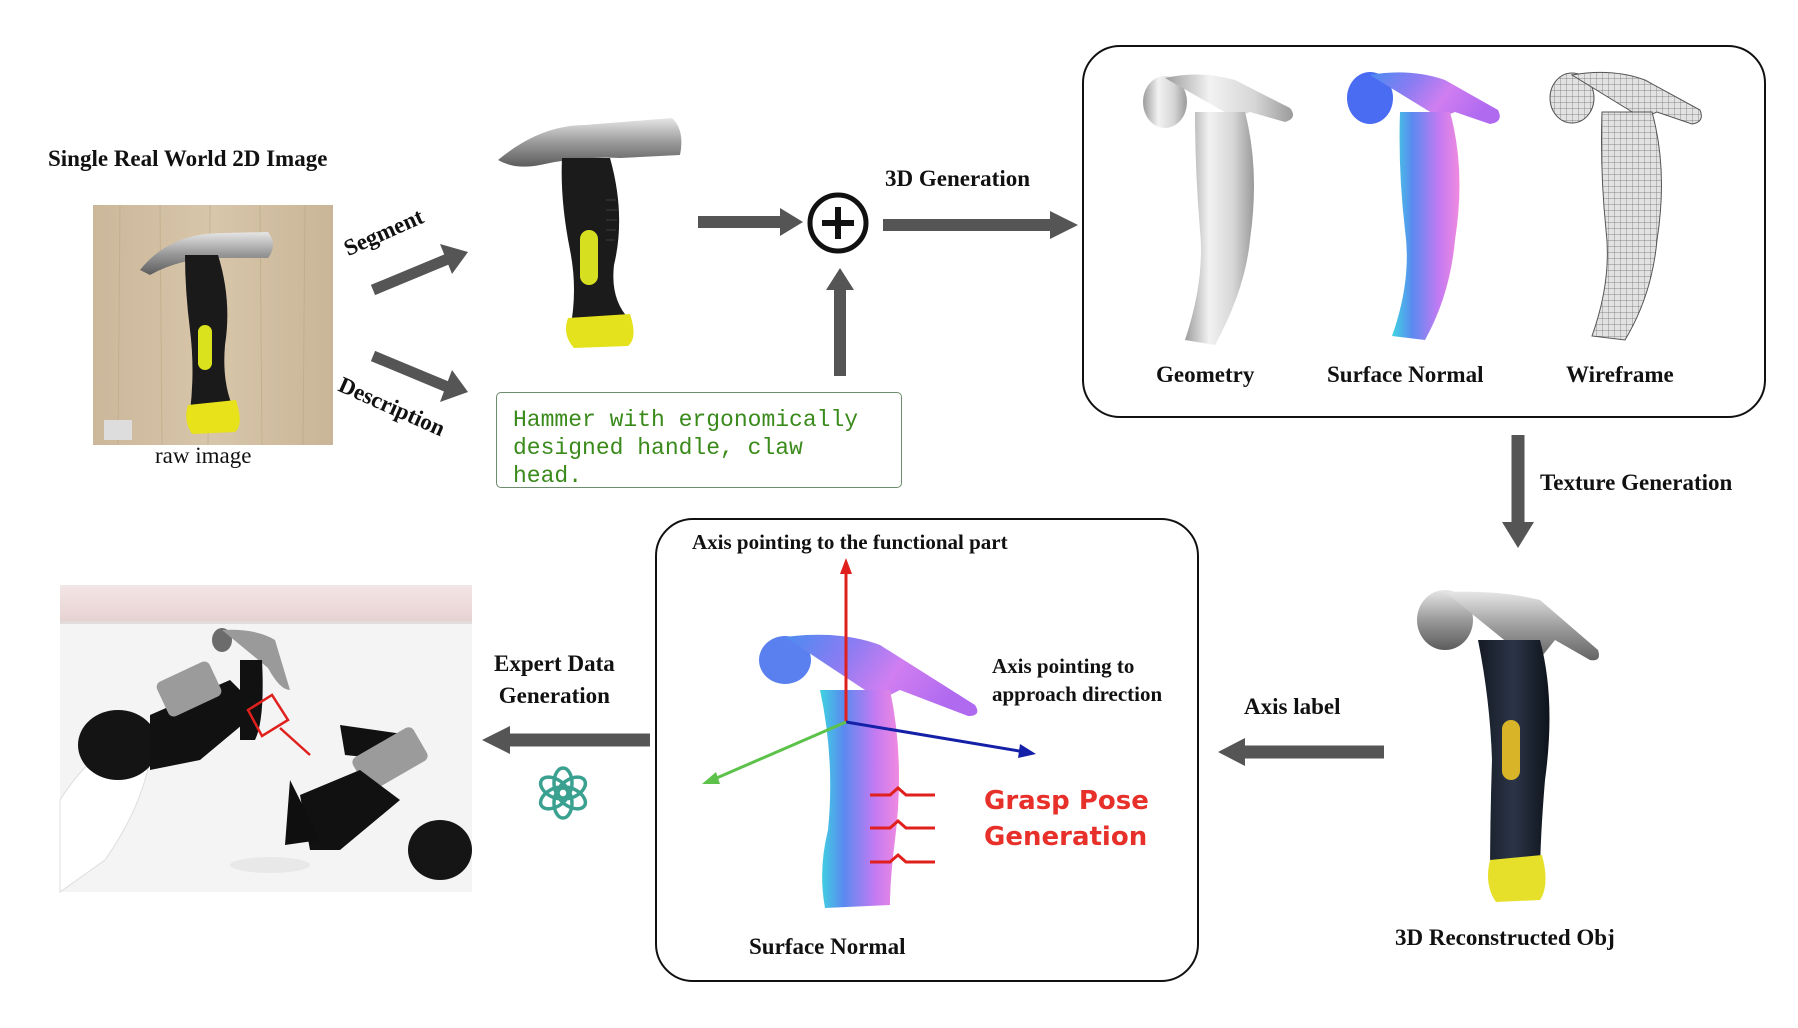 This screenshot has height=1028, width=1798. What do you see at coordinates (1066, 819) in the screenshot?
I see `grasp-pose-label: Grasp Pose Generation` at bounding box center [1066, 819].